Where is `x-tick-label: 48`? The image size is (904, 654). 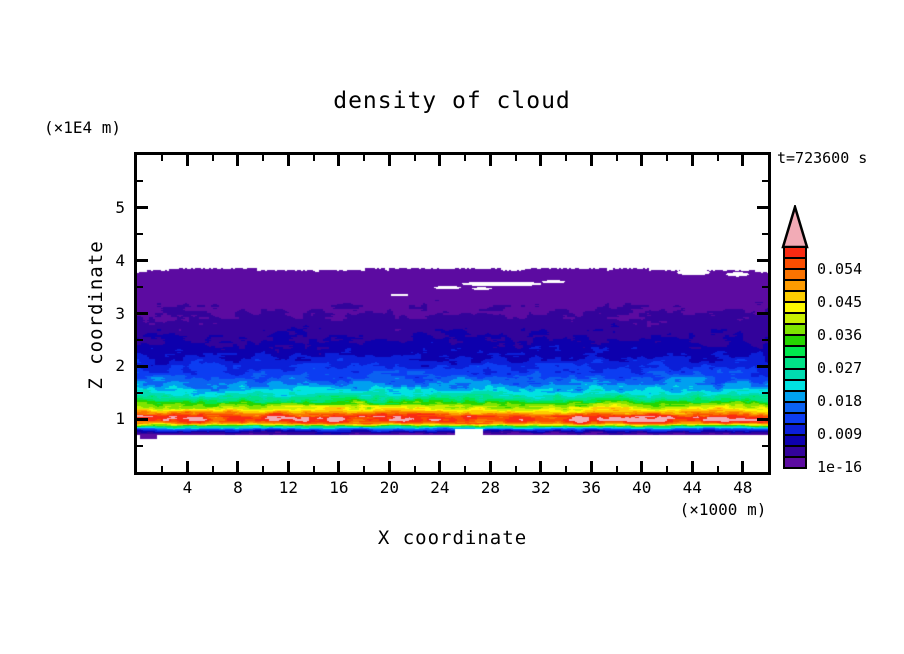
x-tick-label: 48 is located at coordinates (743, 487).